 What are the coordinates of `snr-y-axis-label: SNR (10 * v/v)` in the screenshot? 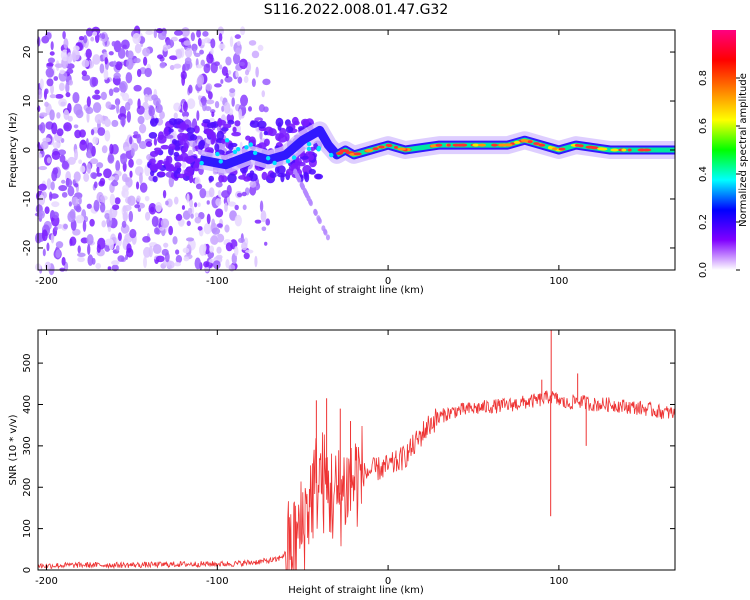 It's located at (13, 449).